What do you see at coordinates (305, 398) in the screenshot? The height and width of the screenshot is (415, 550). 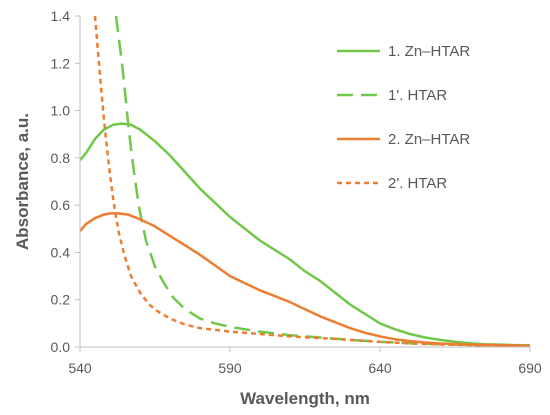 I see `x-axis-title: Wavelength, nm` at bounding box center [305, 398].